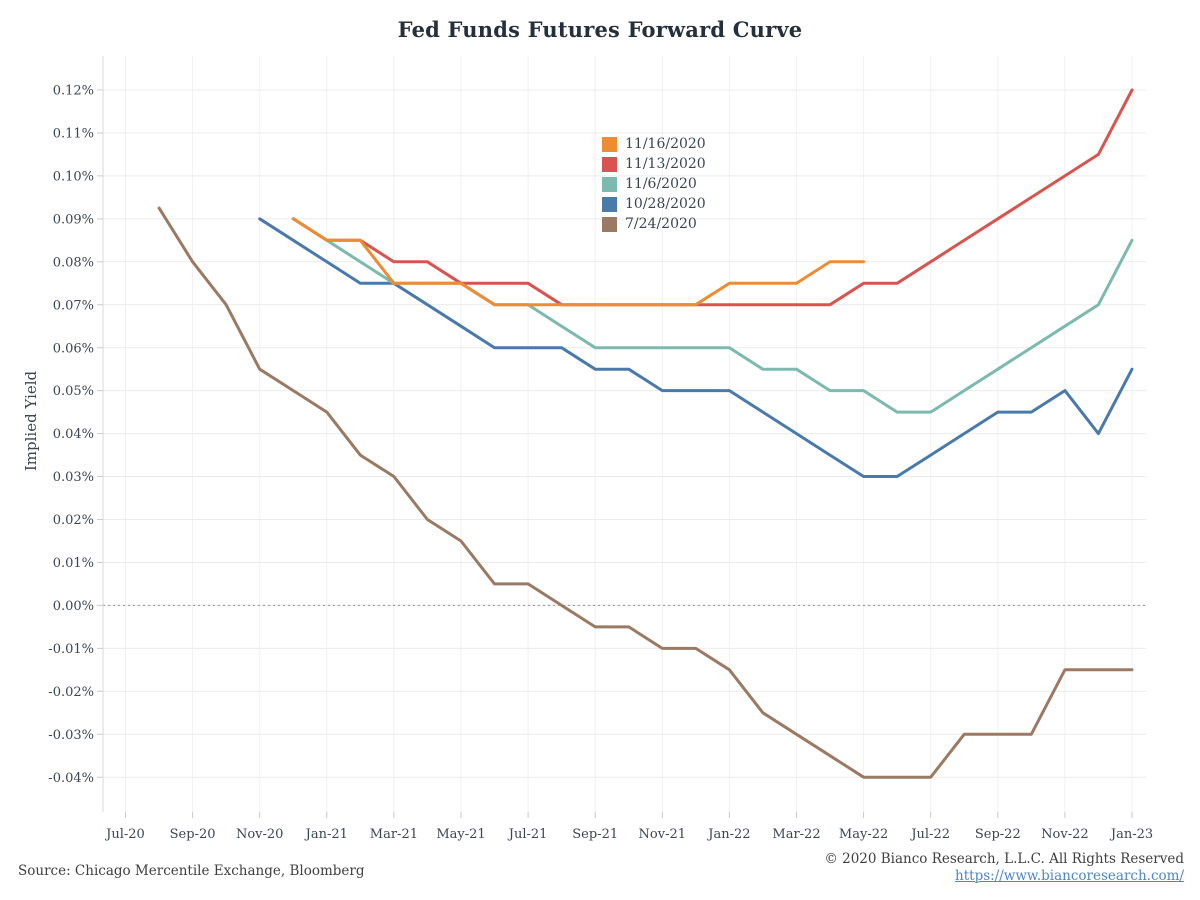  What do you see at coordinates (73, 520) in the screenshot?
I see `y-tick-label: 0.02%` at bounding box center [73, 520].